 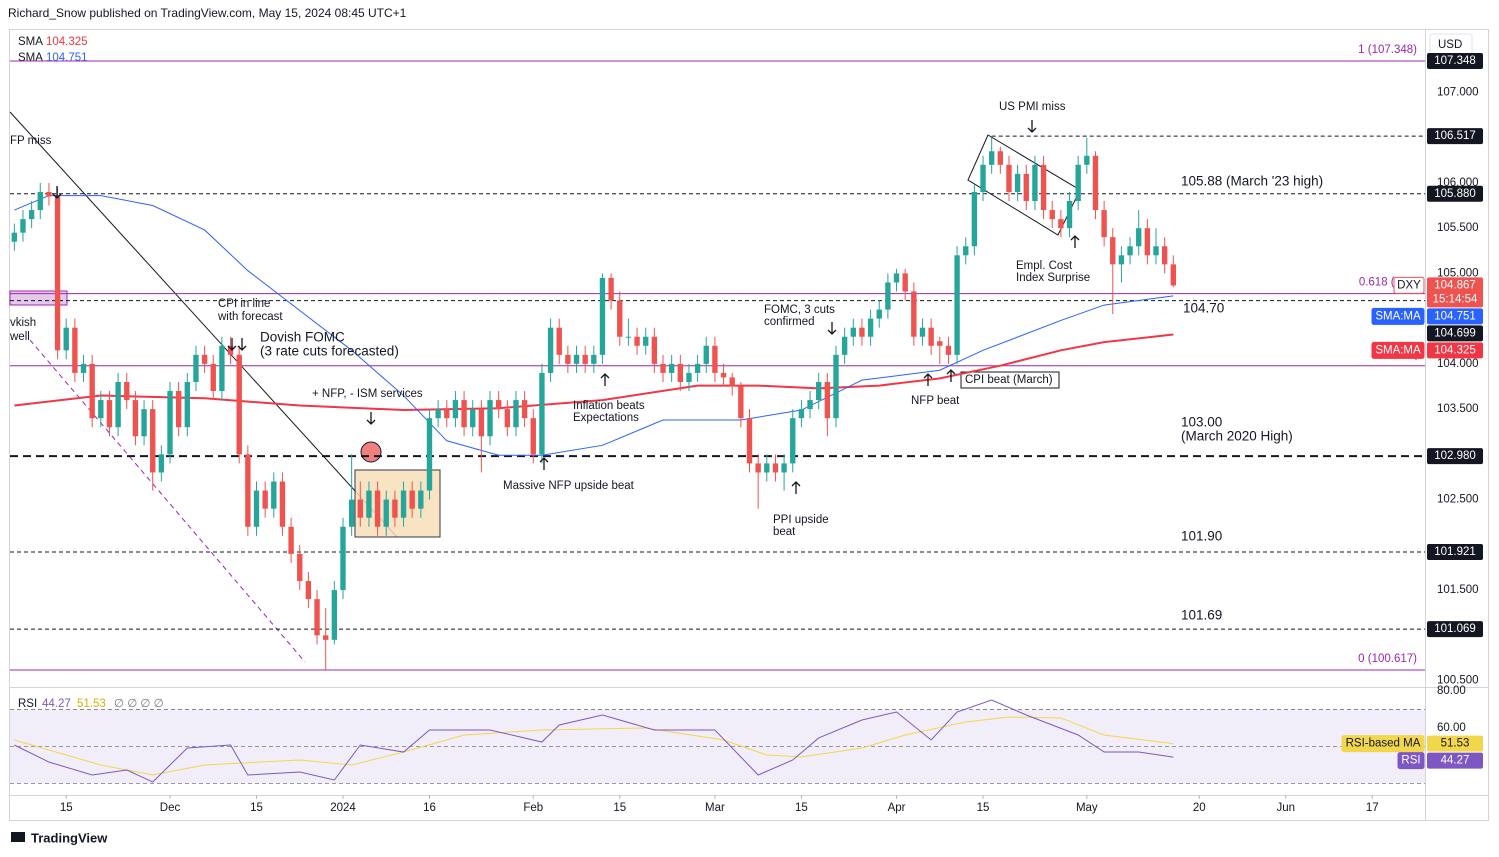 I want to click on sma-line, so click(x=594, y=372).